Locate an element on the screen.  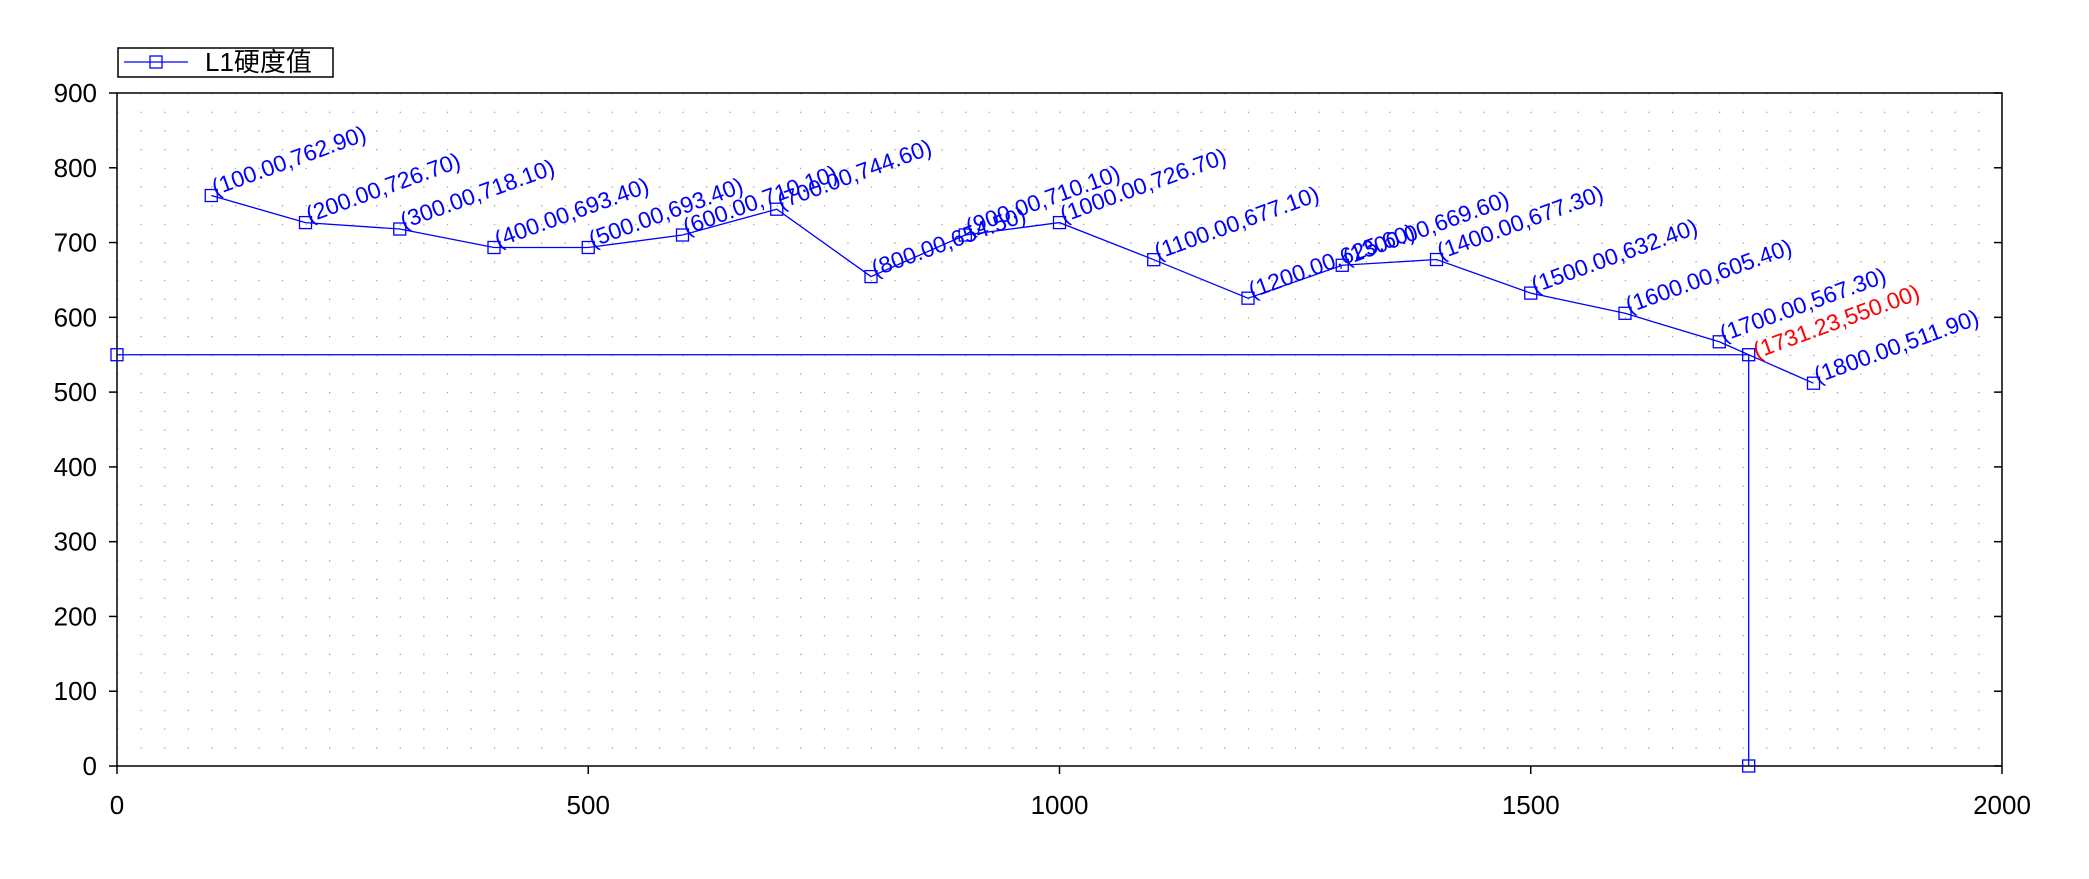
x-tick-label: 1500 is located at coordinates (1531, 805).